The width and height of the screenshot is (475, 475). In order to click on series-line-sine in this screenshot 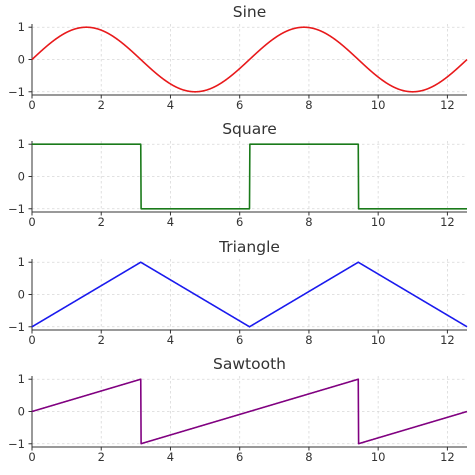, I will do `click(249, 59)`.